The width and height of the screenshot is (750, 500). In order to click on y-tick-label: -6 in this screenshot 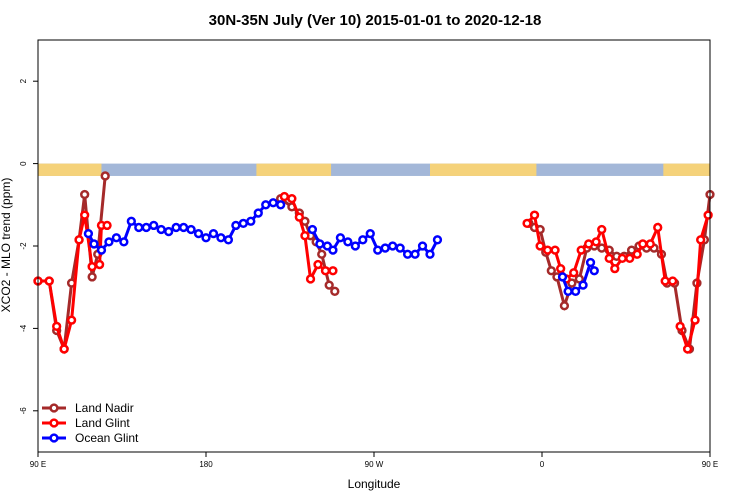, I will do `click(23, 411)`.